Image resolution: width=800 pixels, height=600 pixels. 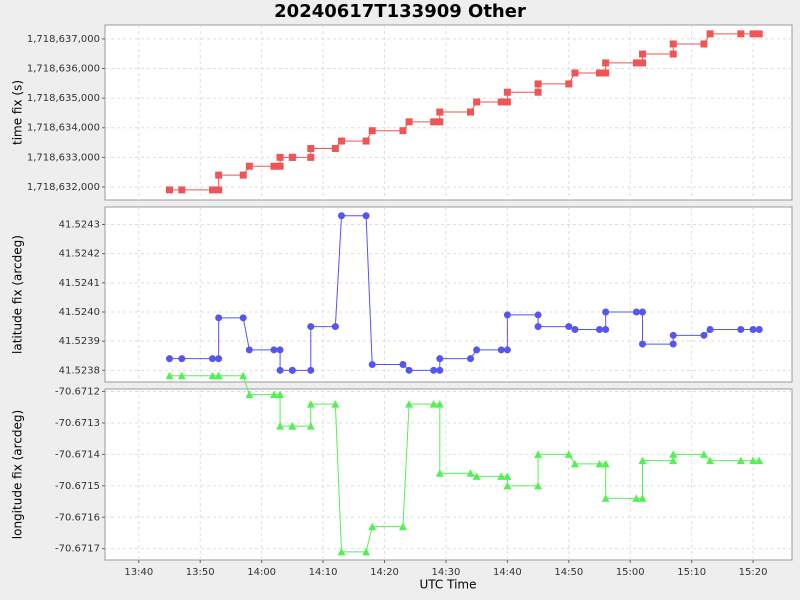 What do you see at coordinates (77, 454) in the screenshot?
I see `y-tick-label: -70.6714` at bounding box center [77, 454].